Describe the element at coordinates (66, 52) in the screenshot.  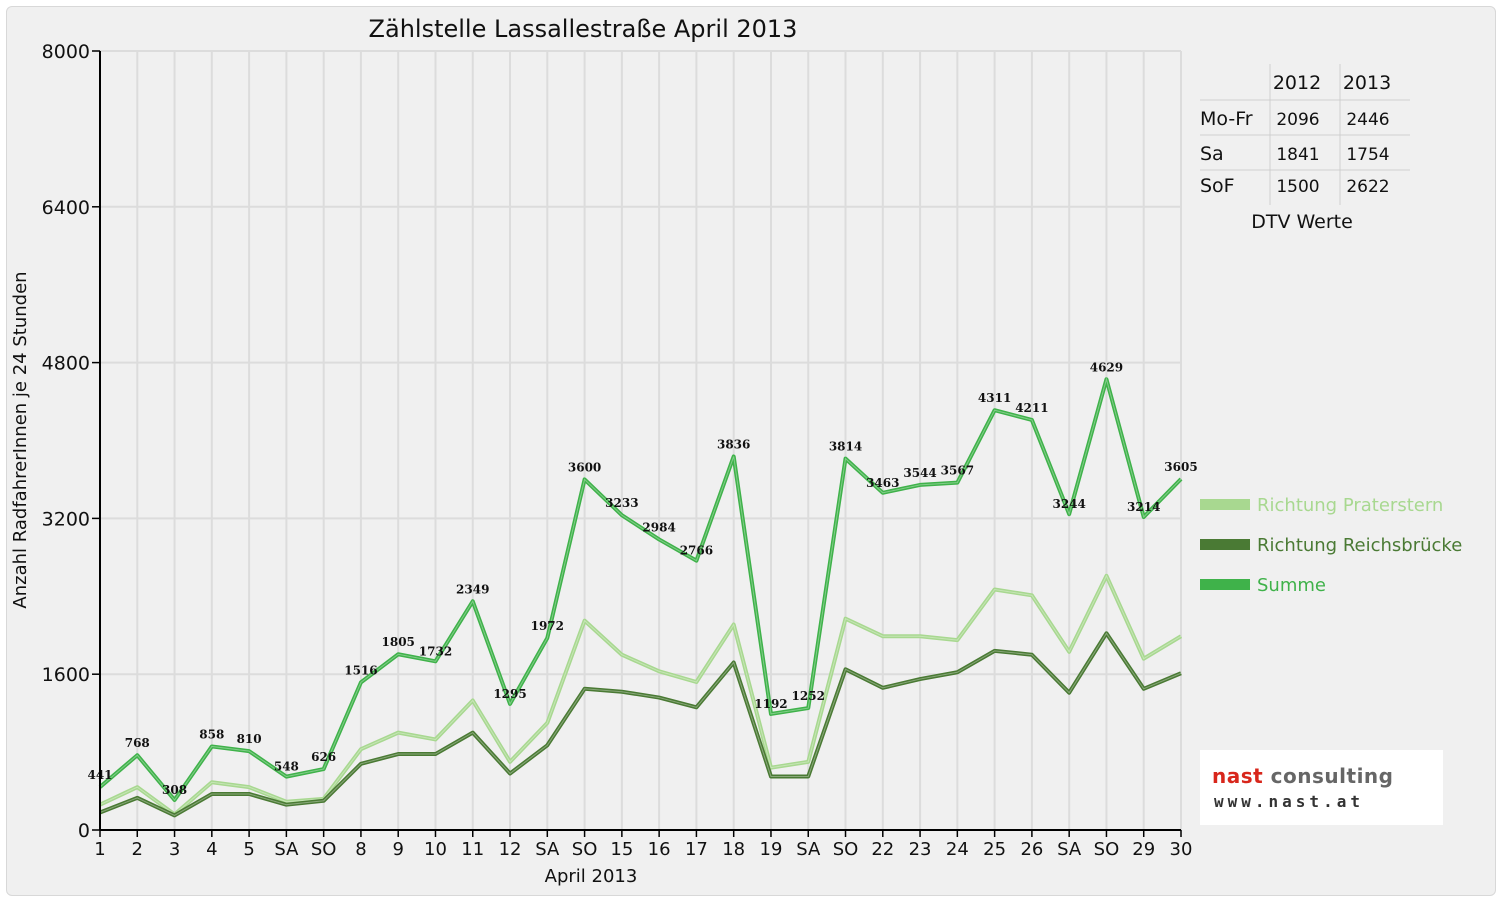
I see `y-tick-label: 8000` at that location.